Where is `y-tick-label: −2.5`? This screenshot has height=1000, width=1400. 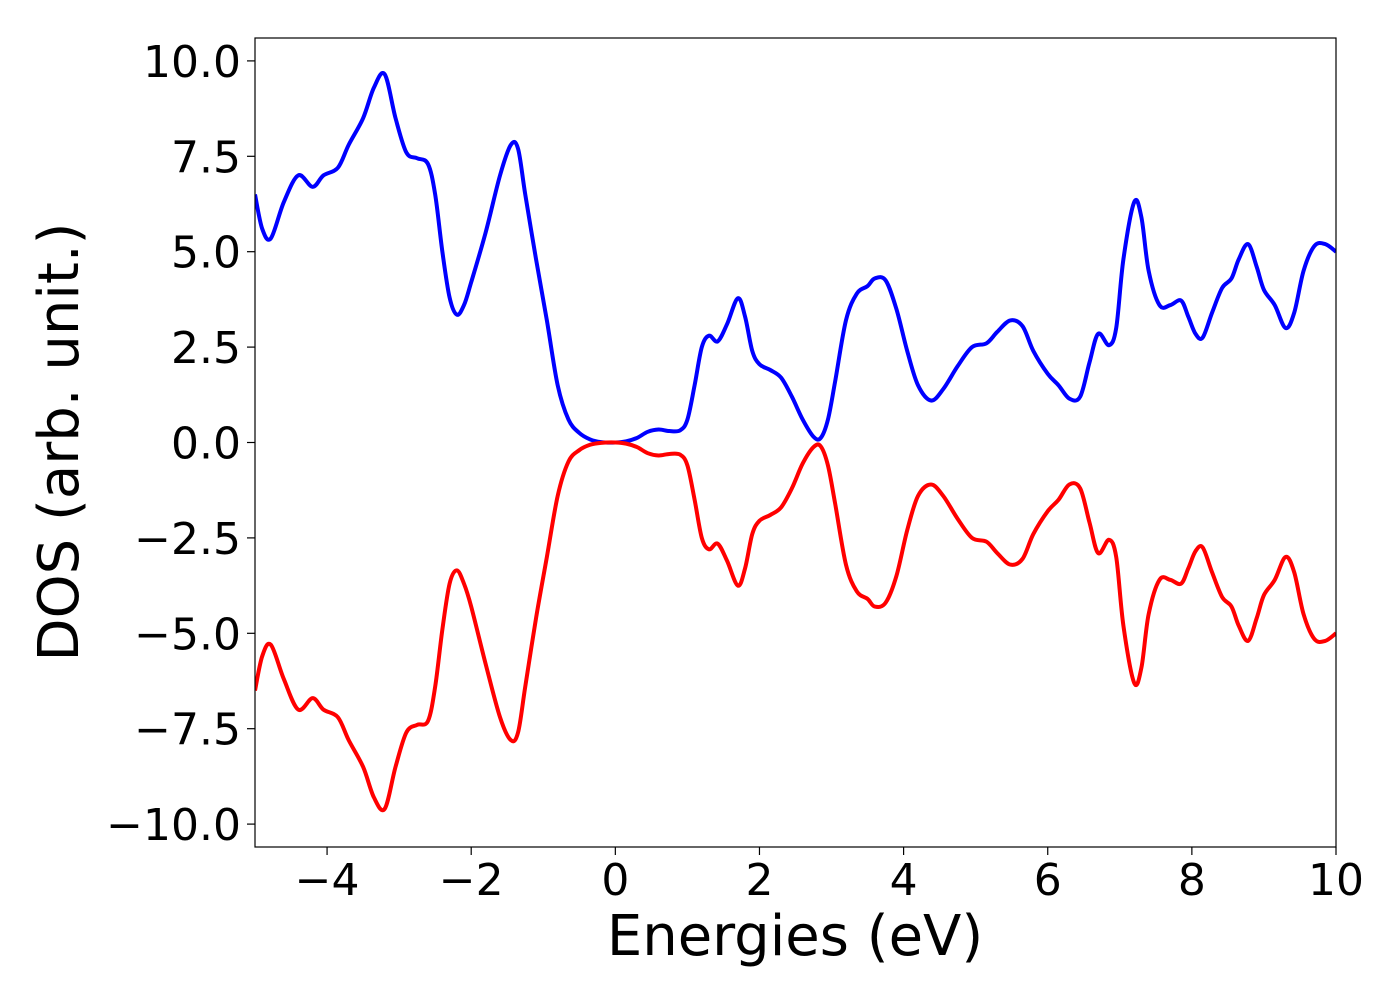
y-tick-label: −2.5 is located at coordinates (187, 539).